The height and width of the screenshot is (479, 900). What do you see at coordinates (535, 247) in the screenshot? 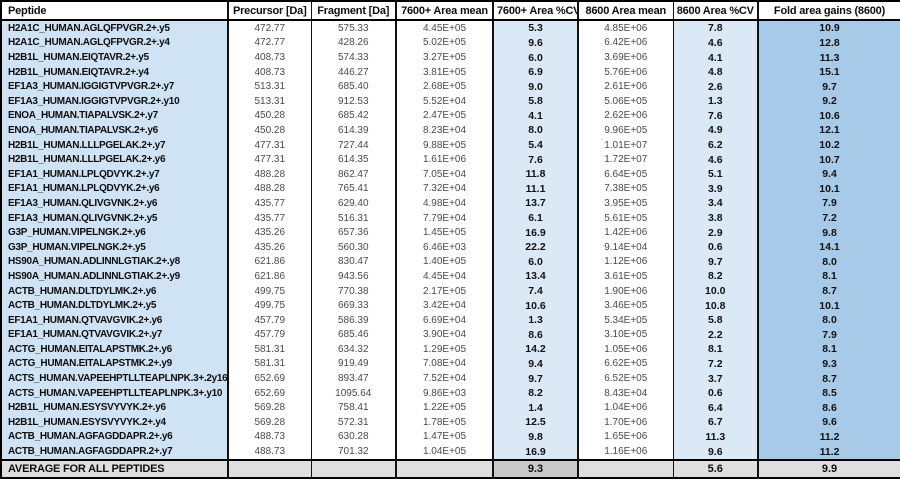
I see `cell-cv7600: 22.2` at bounding box center [535, 247].